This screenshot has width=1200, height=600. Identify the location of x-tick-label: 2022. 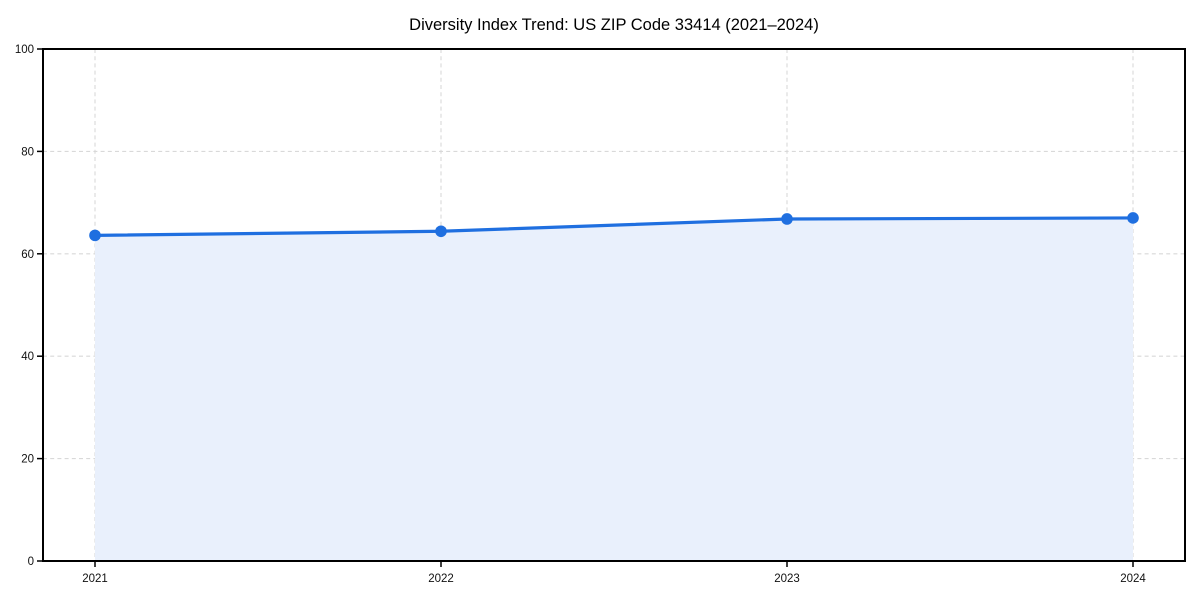
(441, 579).